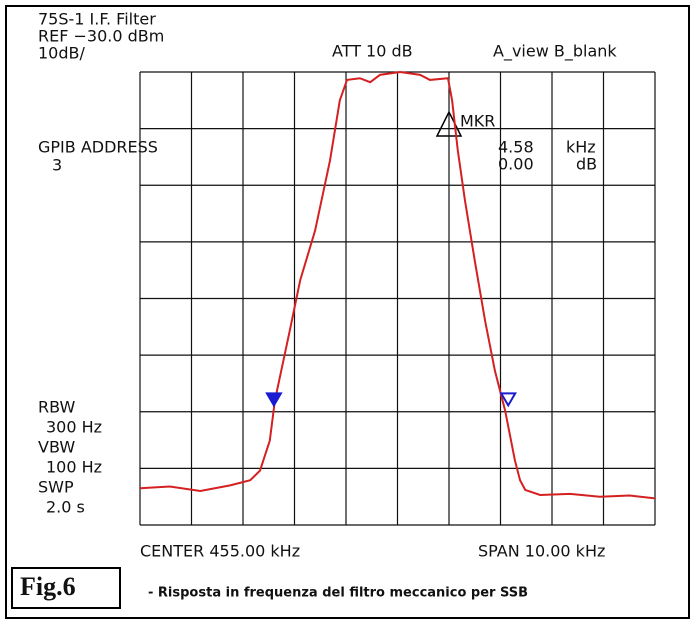  What do you see at coordinates (372, 51) in the screenshot?
I see `attenuation: ATT 10 dB` at bounding box center [372, 51].